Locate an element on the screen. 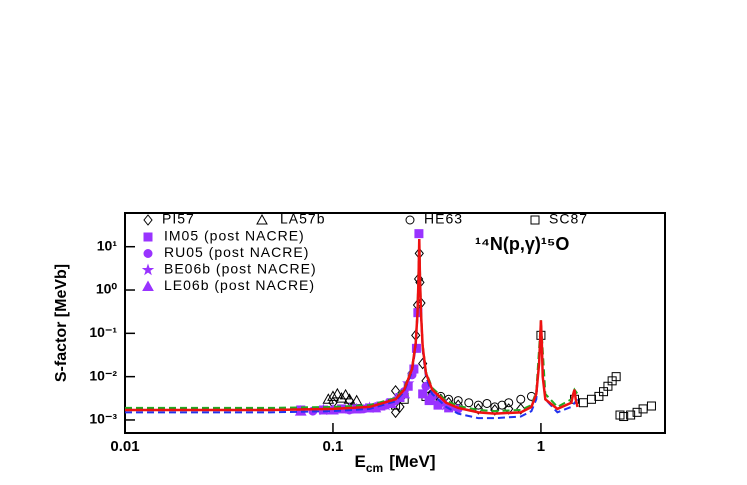 This screenshot has height=485, width=747. legend-label: LE06b (post NACRE) is located at coordinates (239, 285).